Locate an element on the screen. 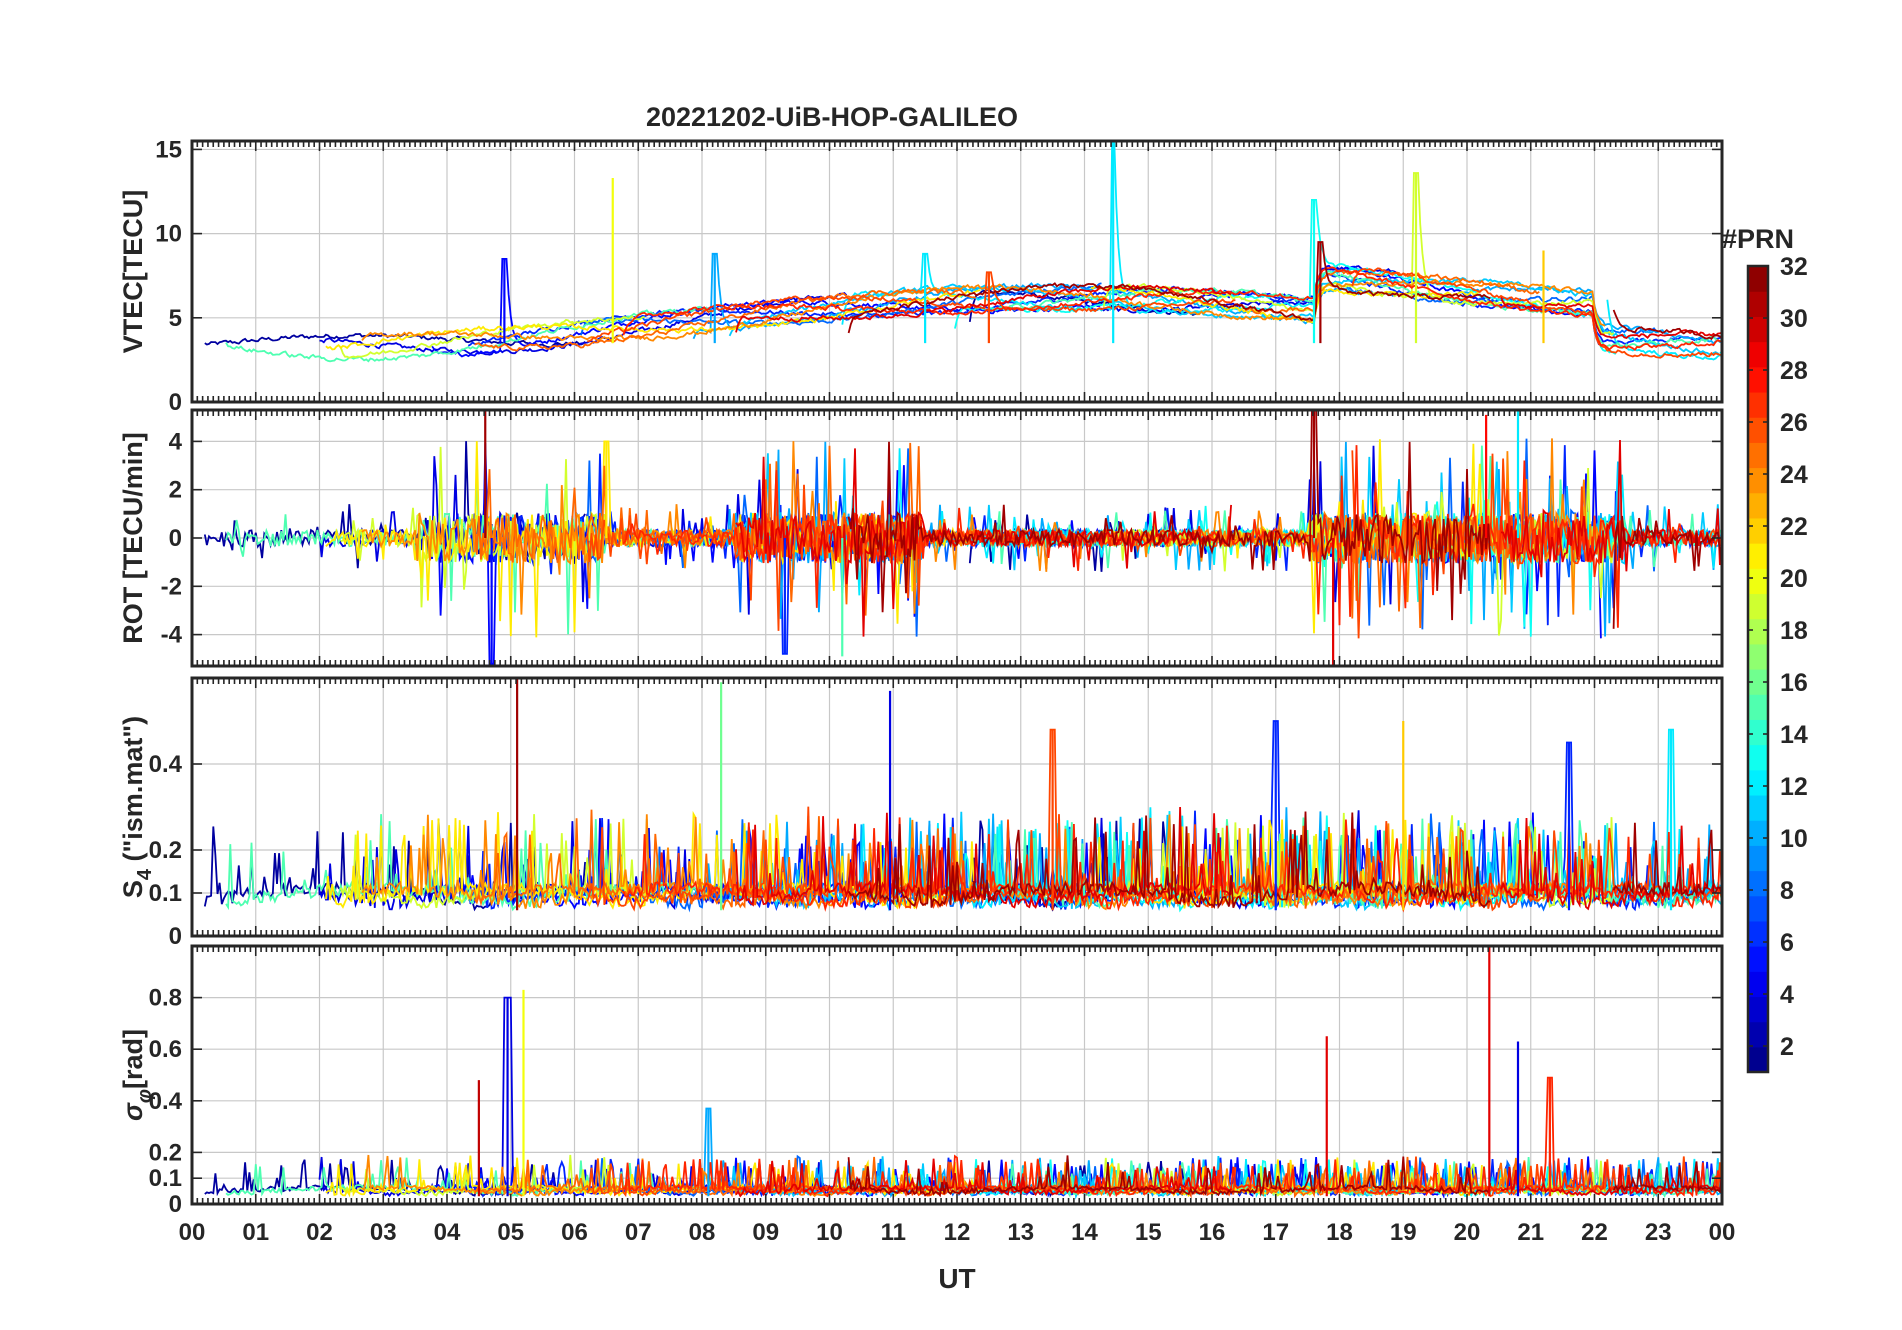 The width and height of the screenshot is (1902, 1330). x-tick-label: 05 is located at coordinates (510, 1232).